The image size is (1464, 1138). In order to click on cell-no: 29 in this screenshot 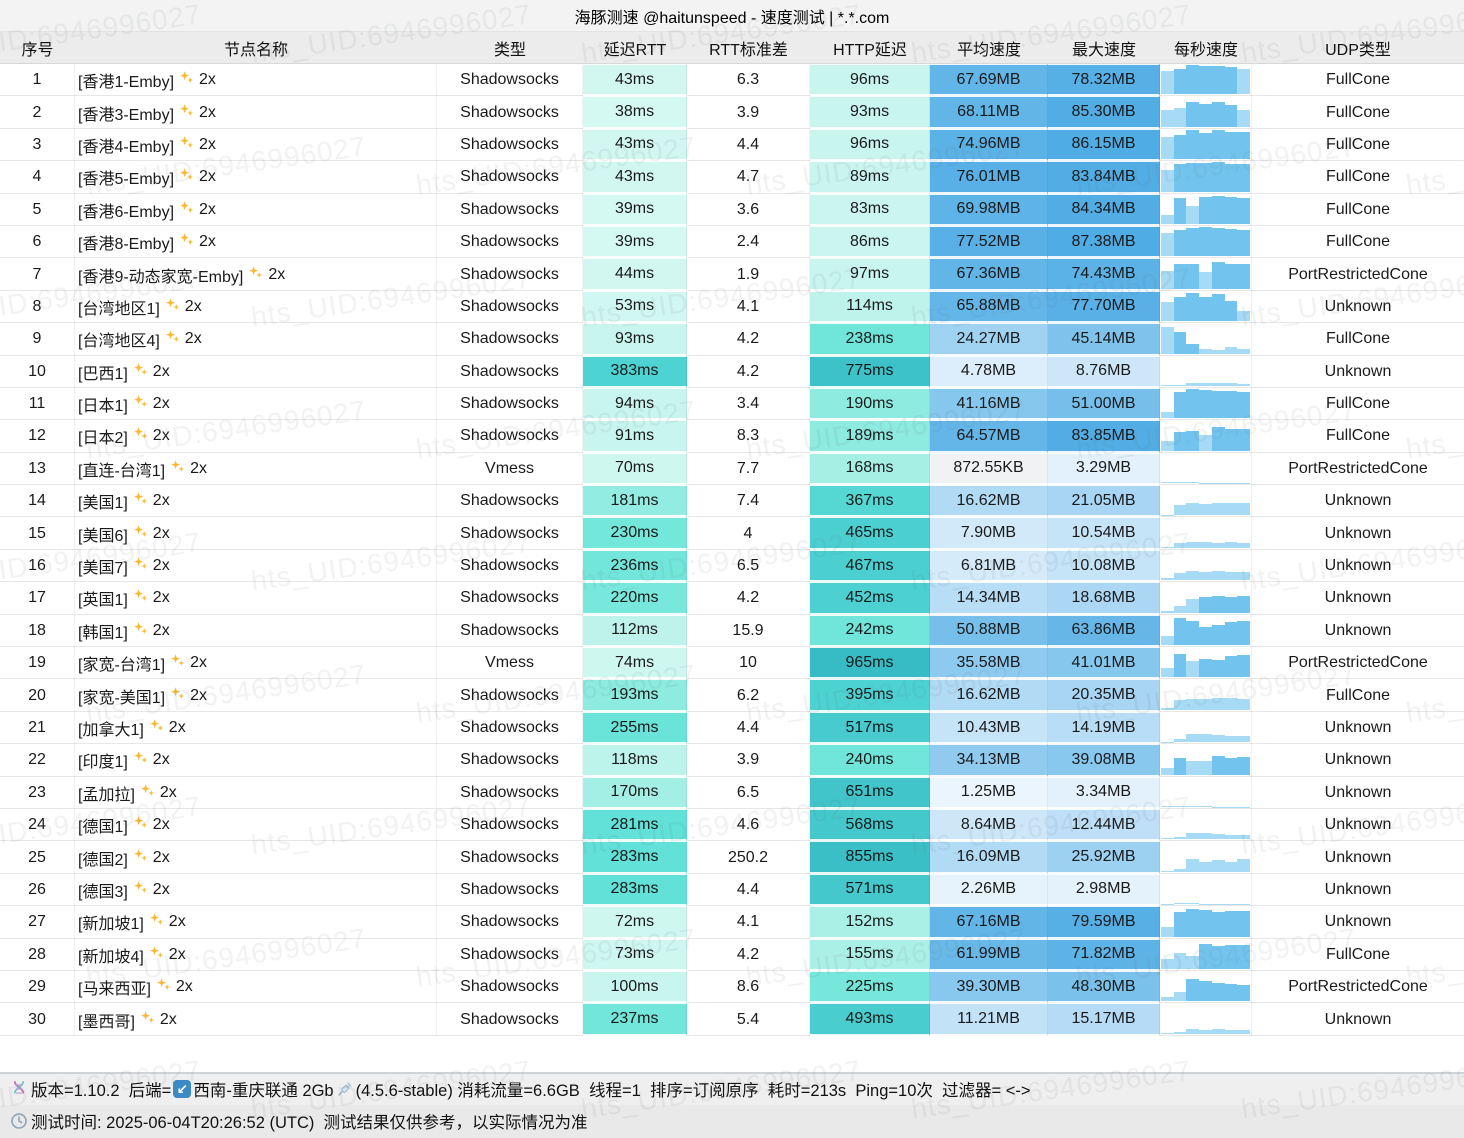, I will do `click(37, 987)`.